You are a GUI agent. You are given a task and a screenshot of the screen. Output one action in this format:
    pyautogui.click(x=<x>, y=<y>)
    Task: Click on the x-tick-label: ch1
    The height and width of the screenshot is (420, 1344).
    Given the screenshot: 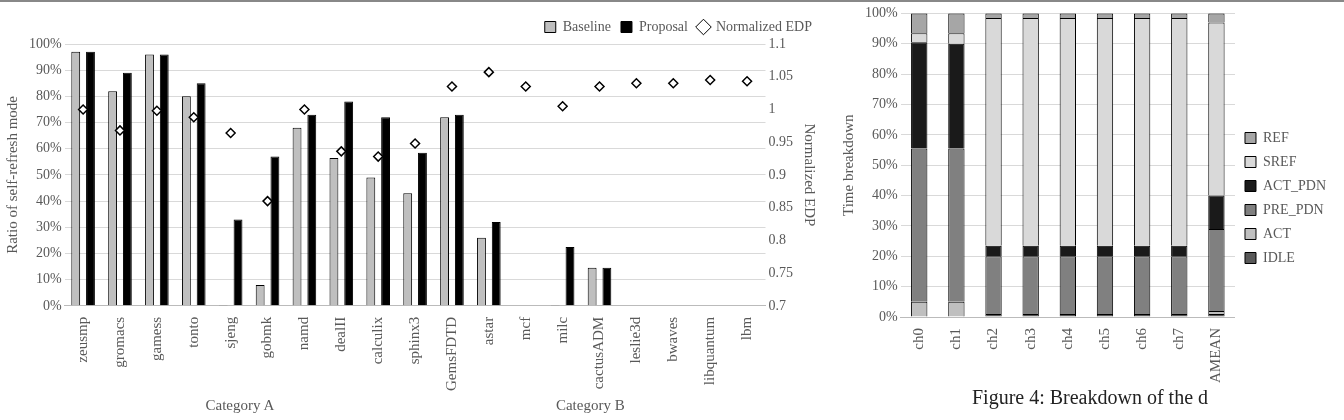 What is the action you would take?
    pyautogui.click(x=955, y=339)
    